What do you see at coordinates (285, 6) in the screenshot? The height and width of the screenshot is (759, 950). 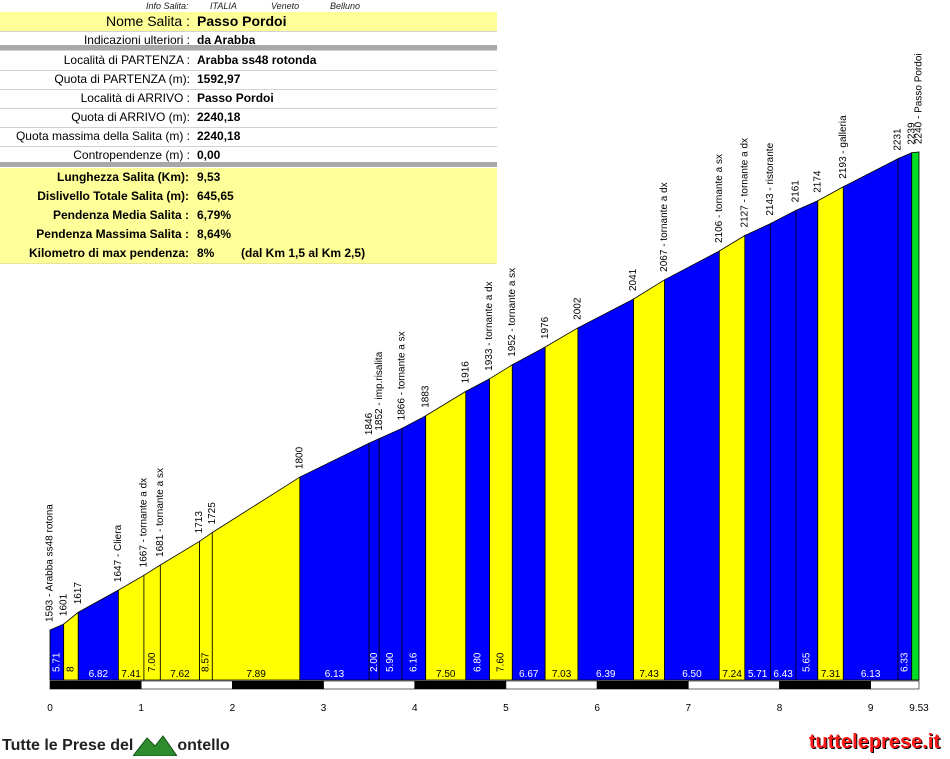 I see `info-header-region: Veneto` at bounding box center [285, 6].